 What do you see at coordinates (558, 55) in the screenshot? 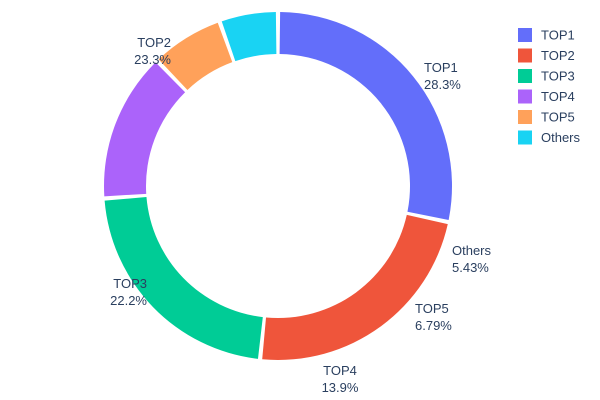
I see `legend-label-top2: TOP2` at bounding box center [558, 55].